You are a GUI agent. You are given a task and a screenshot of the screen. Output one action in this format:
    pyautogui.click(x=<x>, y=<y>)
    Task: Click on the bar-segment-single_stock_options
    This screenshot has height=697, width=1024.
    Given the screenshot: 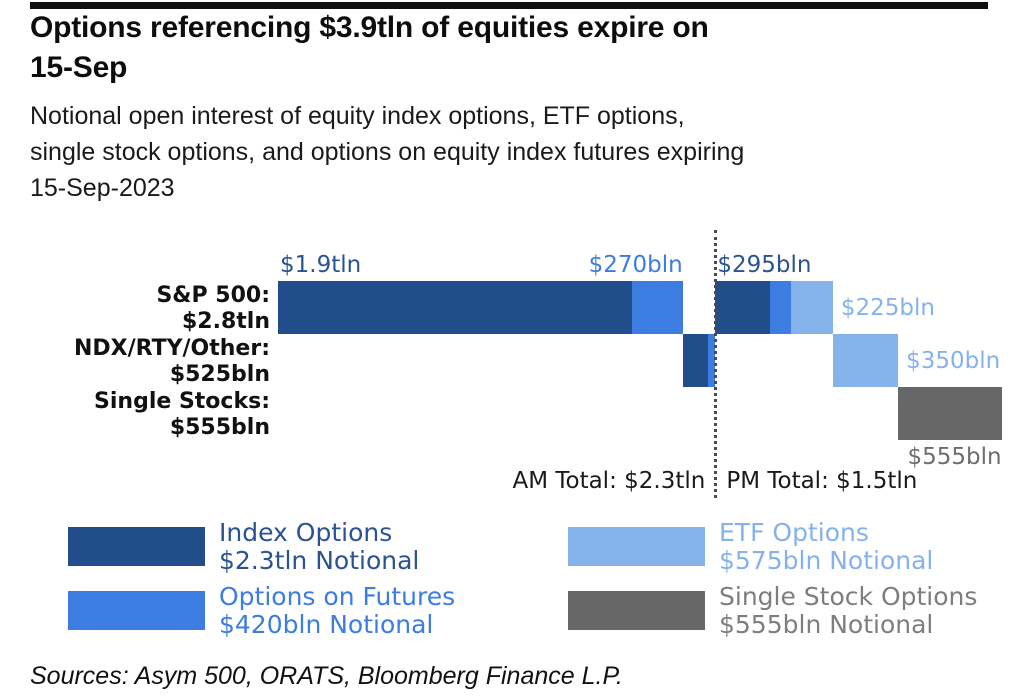 What is the action you would take?
    pyautogui.click(x=950, y=413)
    